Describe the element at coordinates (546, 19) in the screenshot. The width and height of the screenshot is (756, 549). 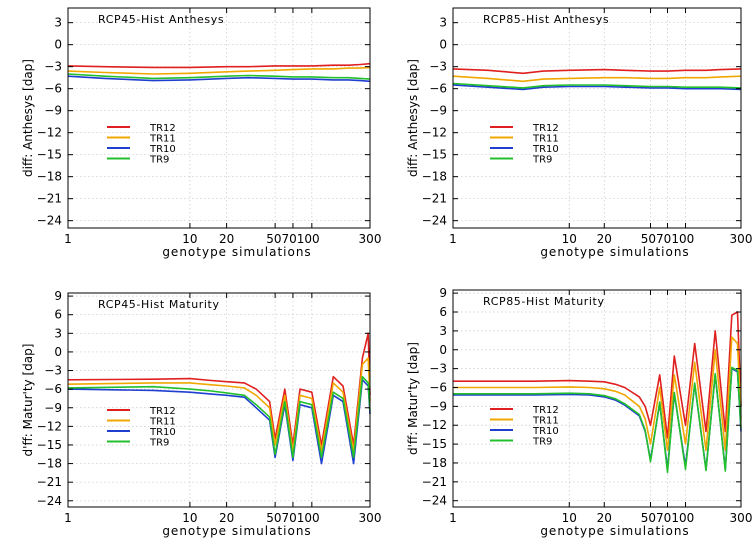
I see `panel-title: RCP85-Hist Anthesys` at that location.